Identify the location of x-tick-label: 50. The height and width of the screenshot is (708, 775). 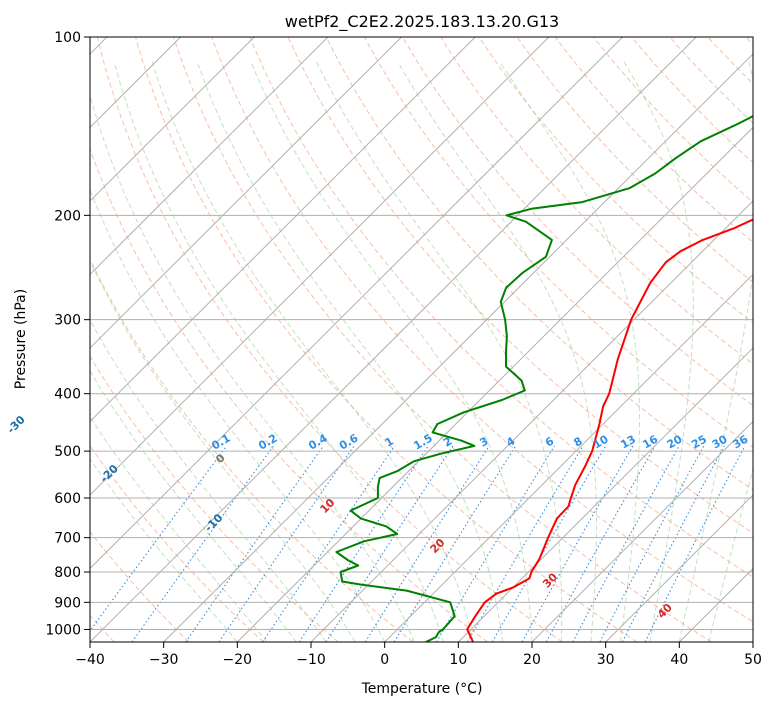
(753, 660).